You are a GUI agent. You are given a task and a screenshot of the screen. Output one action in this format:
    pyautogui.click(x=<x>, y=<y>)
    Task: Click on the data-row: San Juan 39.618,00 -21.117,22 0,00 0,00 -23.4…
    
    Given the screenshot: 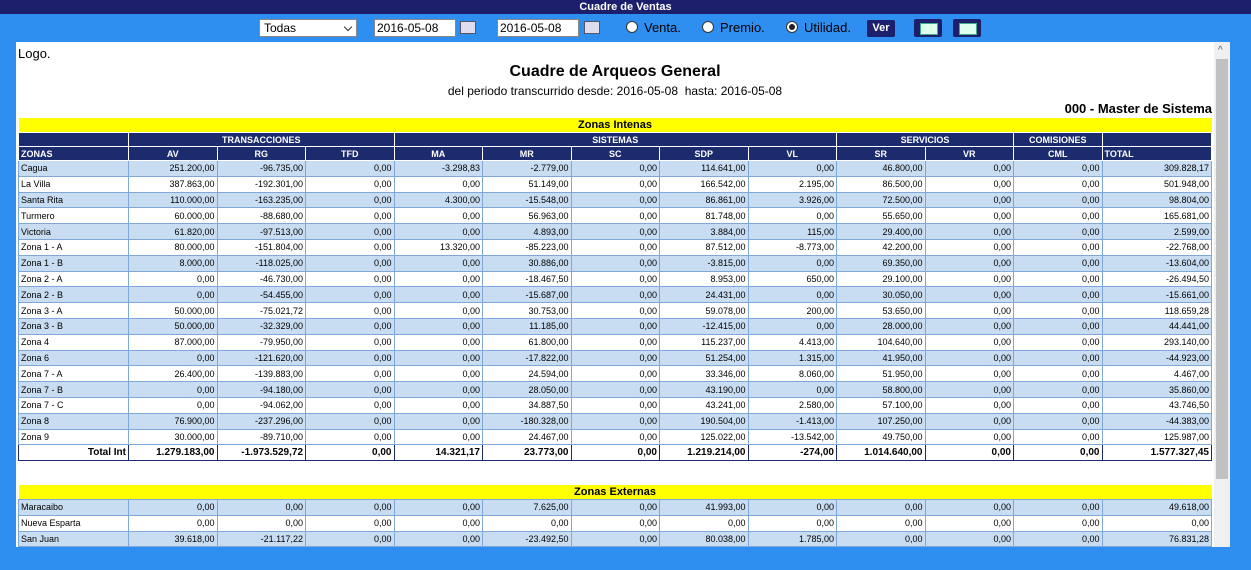 What is the action you would take?
    pyautogui.click(x=615, y=538)
    